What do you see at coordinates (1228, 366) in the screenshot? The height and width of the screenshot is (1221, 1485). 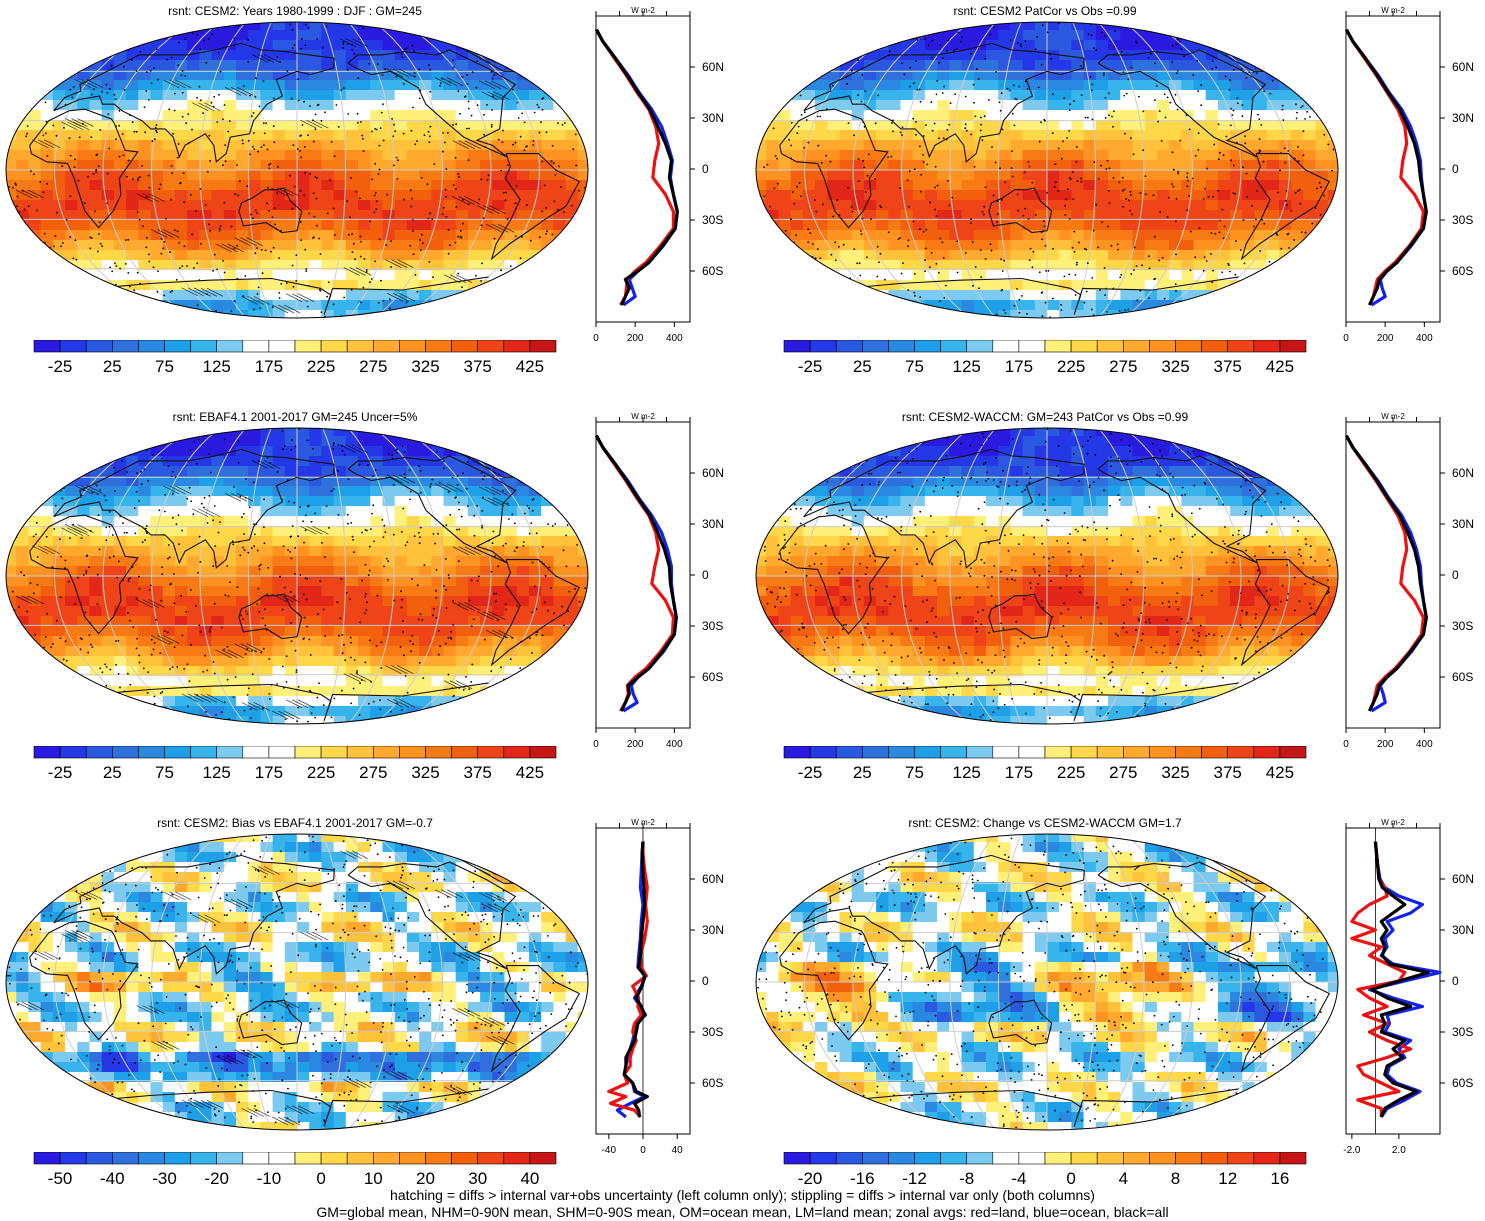 I see `colorbar-label: 375` at bounding box center [1228, 366].